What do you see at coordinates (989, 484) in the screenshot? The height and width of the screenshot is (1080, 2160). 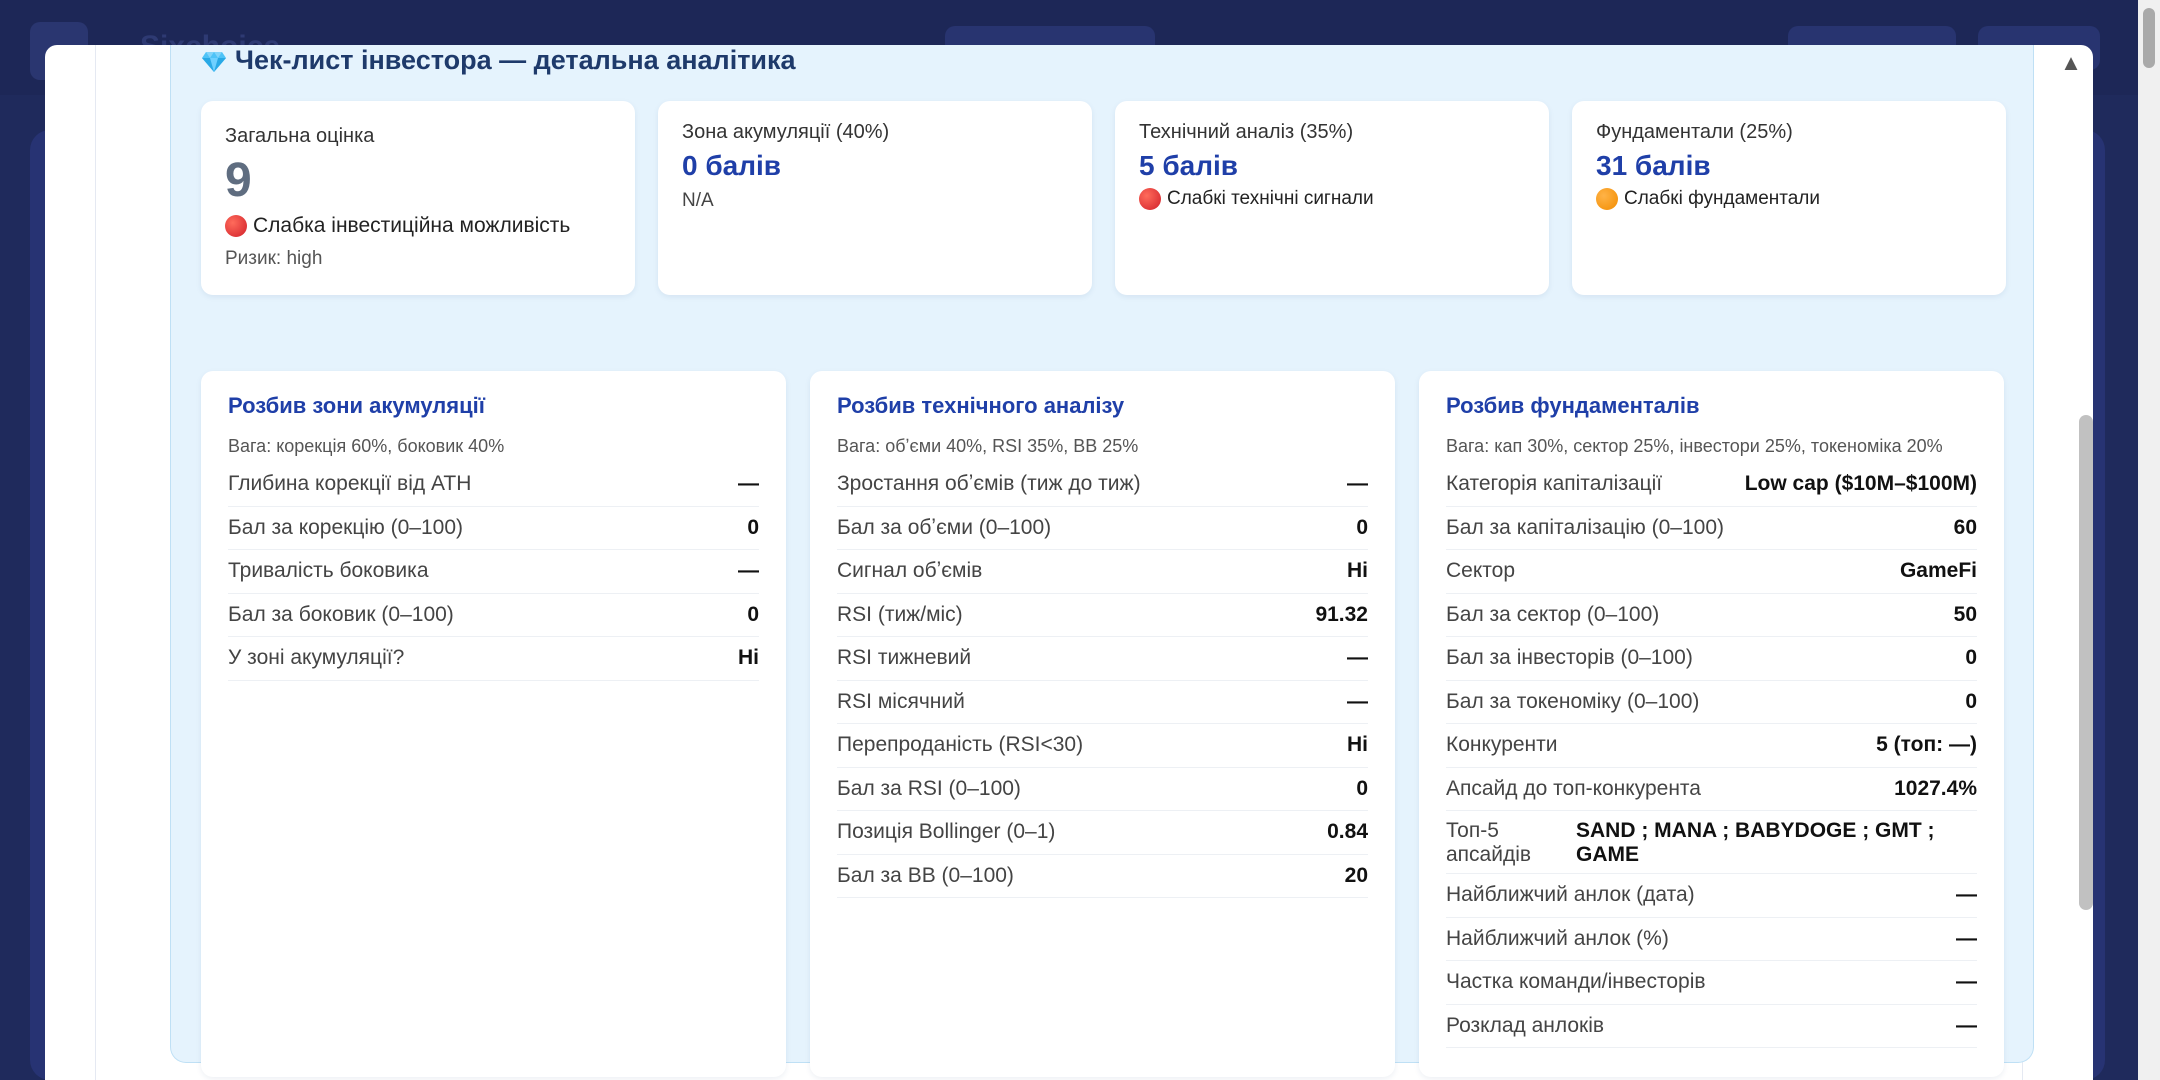 I see `row-label: Зростання обʼємів (тиж до тиж)` at bounding box center [989, 484].